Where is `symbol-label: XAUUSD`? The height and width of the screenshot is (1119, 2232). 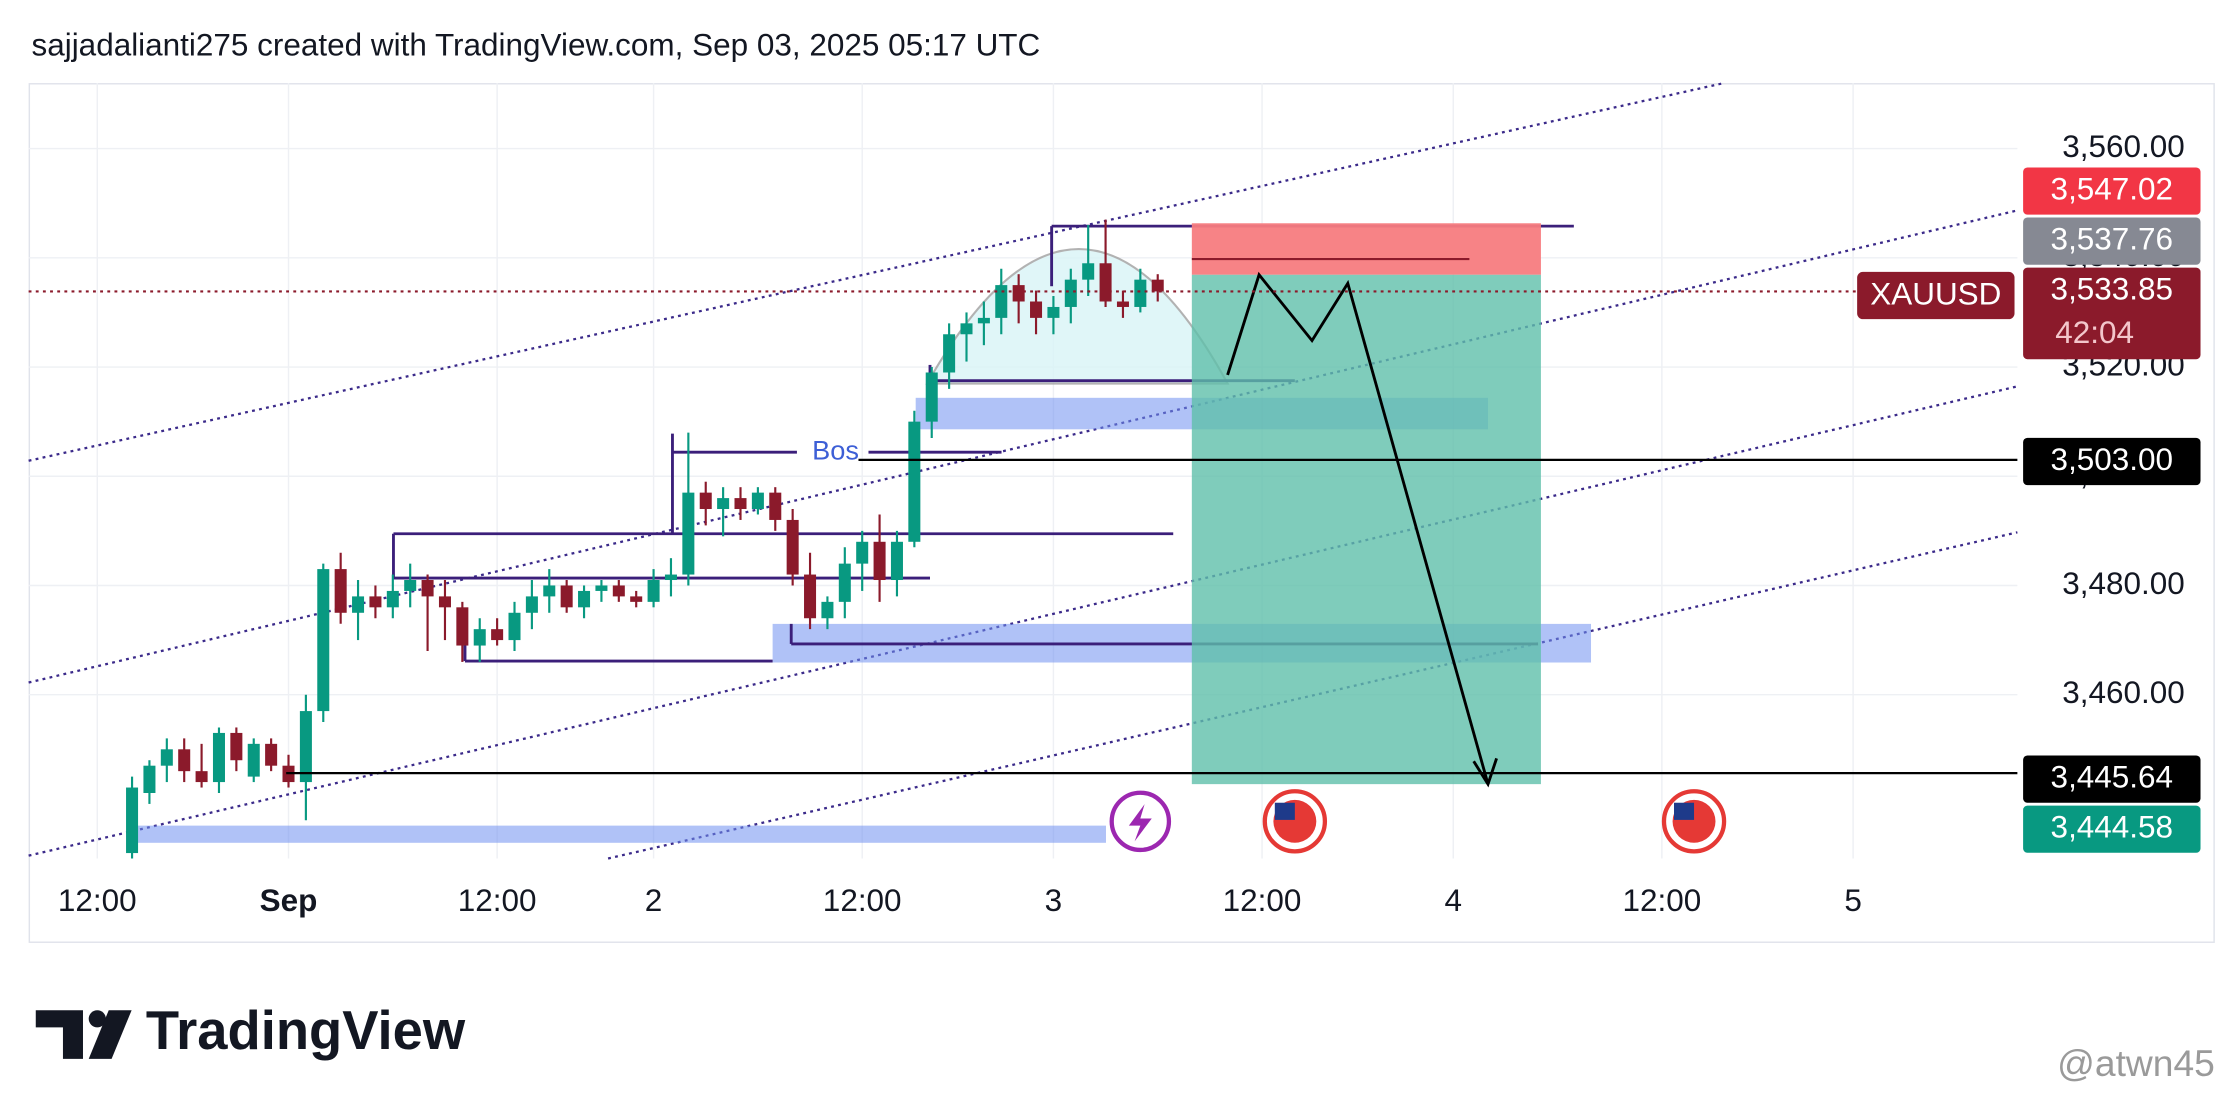
symbol-label: XAUUSD is located at coordinates (1935, 294).